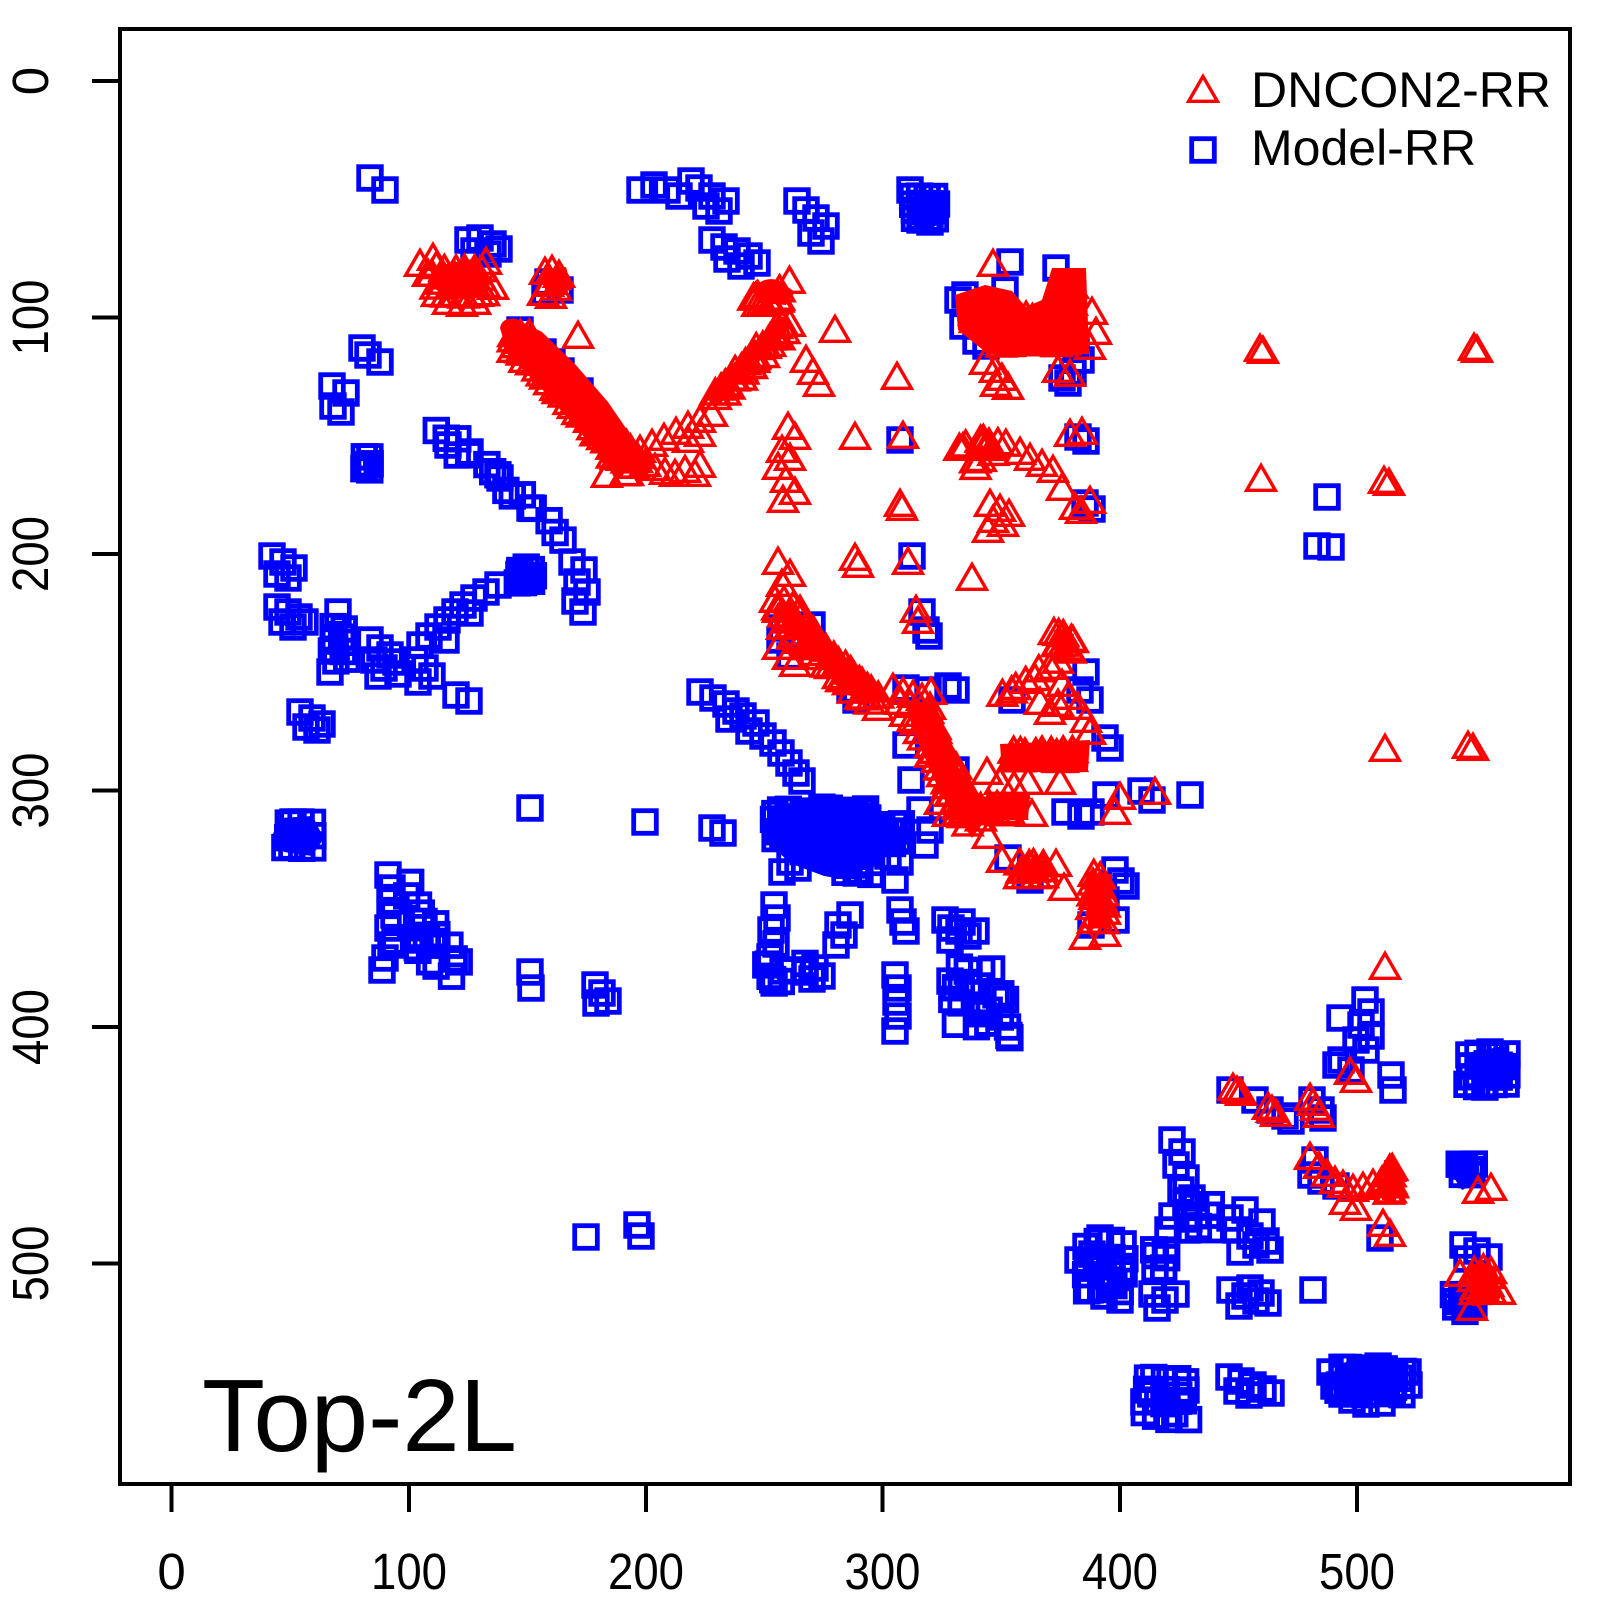 This screenshot has width=1600, height=1600. I want to click on svg-text: Top-2L, so click(359, 1415).